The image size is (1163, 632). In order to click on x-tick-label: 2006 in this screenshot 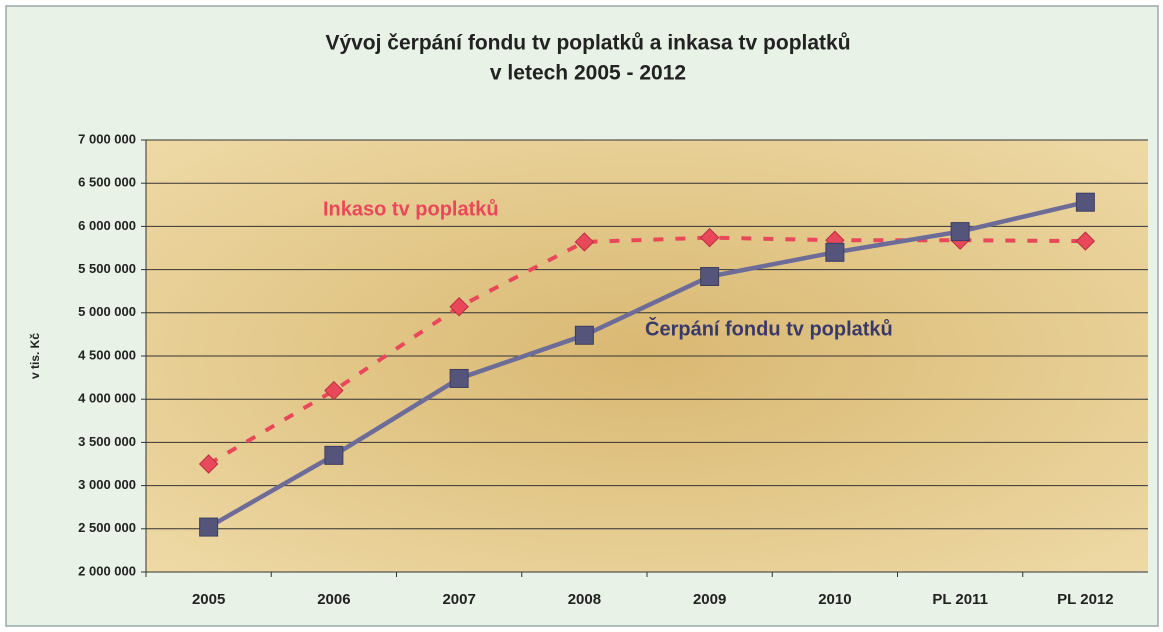, I will do `click(333, 599)`.